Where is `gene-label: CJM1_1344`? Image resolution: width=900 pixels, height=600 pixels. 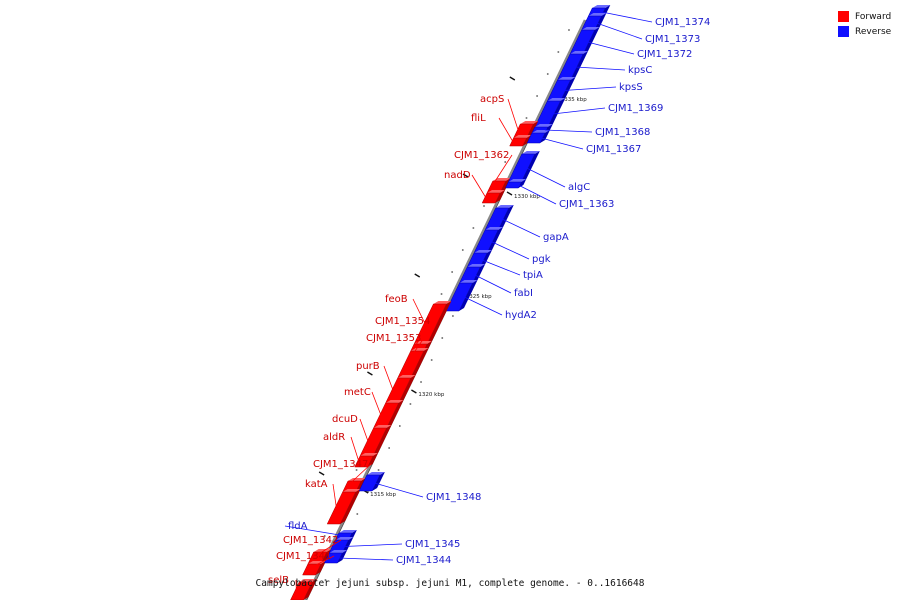
gene-label: CJM1_1344 is located at coordinates (423, 560).